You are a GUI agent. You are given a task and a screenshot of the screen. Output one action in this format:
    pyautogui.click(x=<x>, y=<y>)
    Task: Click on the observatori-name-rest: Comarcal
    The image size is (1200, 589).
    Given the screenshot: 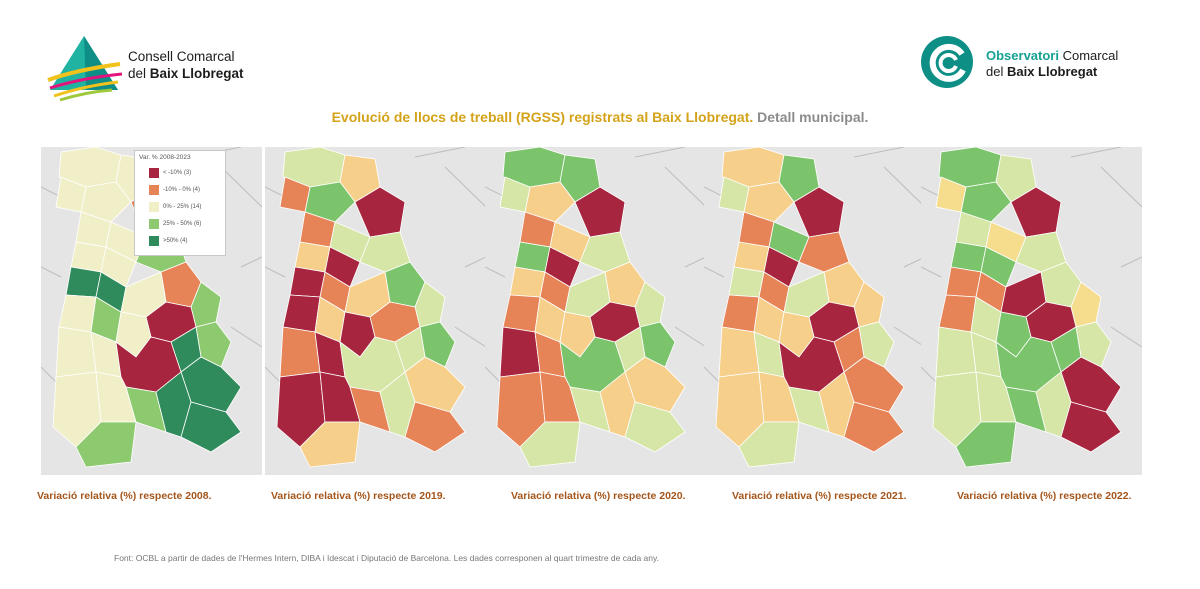 What is the action you would take?
    pyautogui.click(x=1088, y=55)
    